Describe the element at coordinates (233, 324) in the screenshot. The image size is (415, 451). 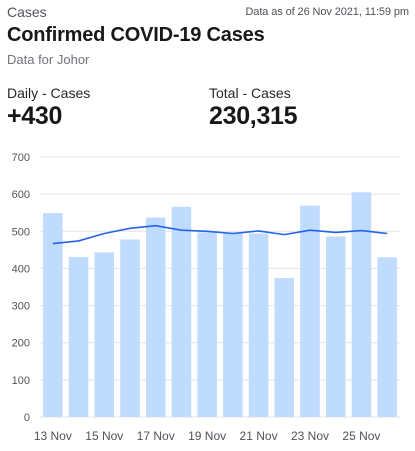
I see `bar-20-nov` at that location.